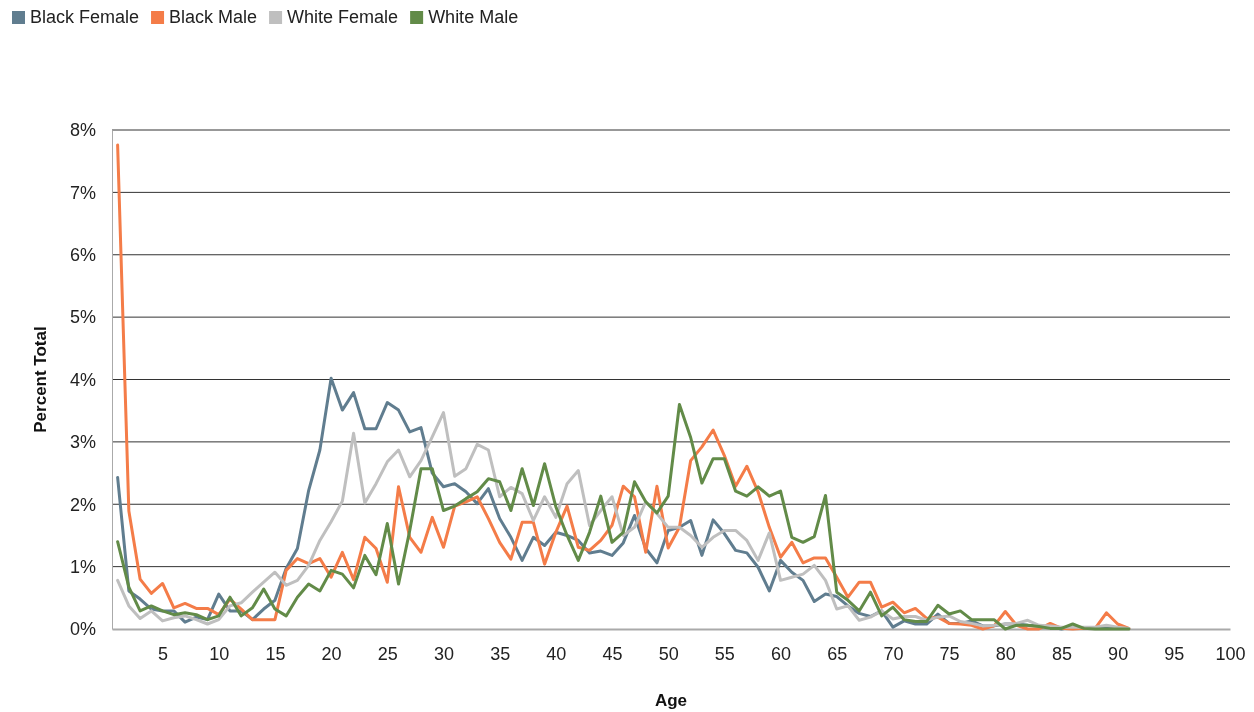 The height and width of the screenshot is (712, 1254). Describe the element at coordinates (837, 653) in the screenshot. I see `x-tick-label: 65` at that location.